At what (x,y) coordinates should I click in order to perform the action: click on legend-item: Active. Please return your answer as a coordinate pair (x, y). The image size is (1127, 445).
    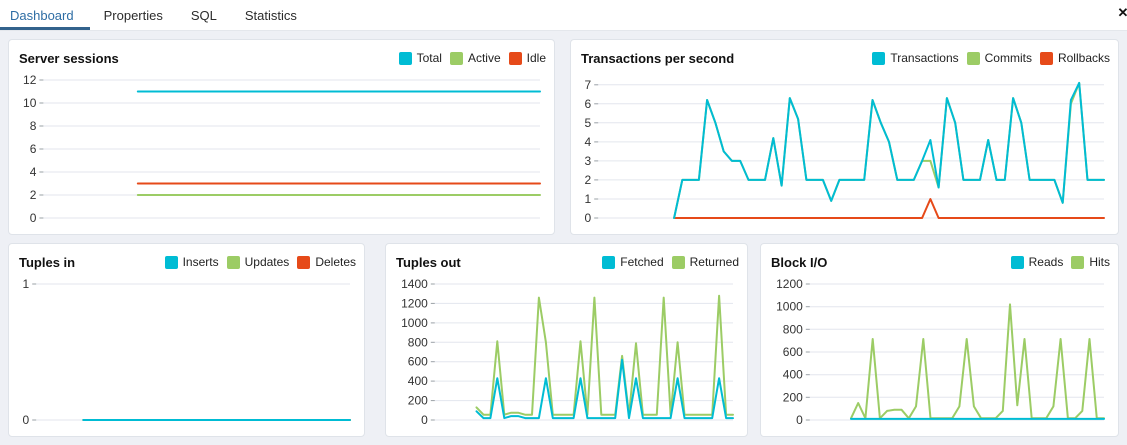
    Looking at the image, I should click on (475, 58).